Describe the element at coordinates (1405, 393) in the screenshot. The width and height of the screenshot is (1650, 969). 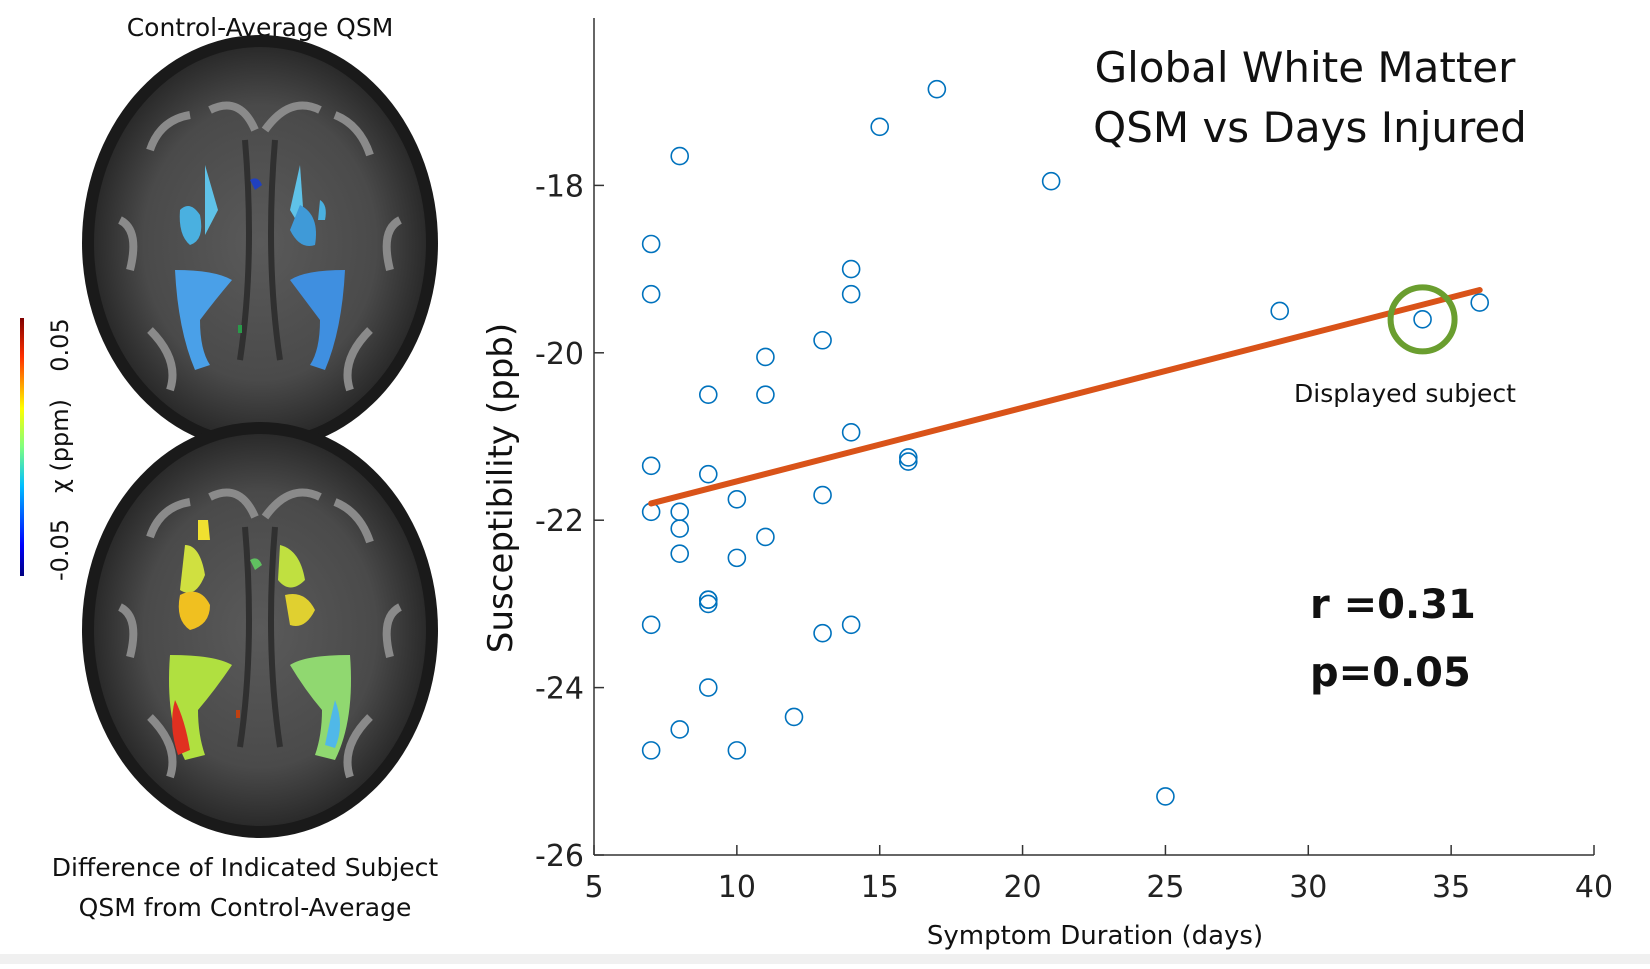
I see `highlight-label: Displayed subject` at that location.